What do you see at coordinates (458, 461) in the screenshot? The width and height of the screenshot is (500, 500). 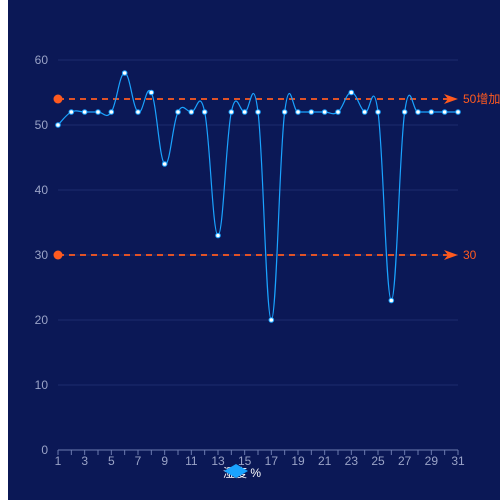 I see `x-tick-label: 31` at bounding box center [458, 461].